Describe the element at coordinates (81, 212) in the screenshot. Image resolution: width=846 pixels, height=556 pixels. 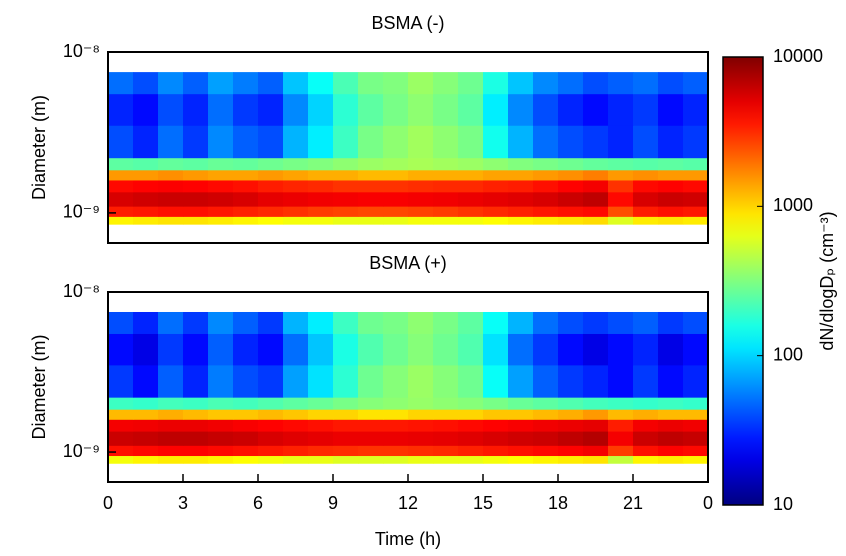
I see `y-tick-label: 10⁻⁹` at that location.